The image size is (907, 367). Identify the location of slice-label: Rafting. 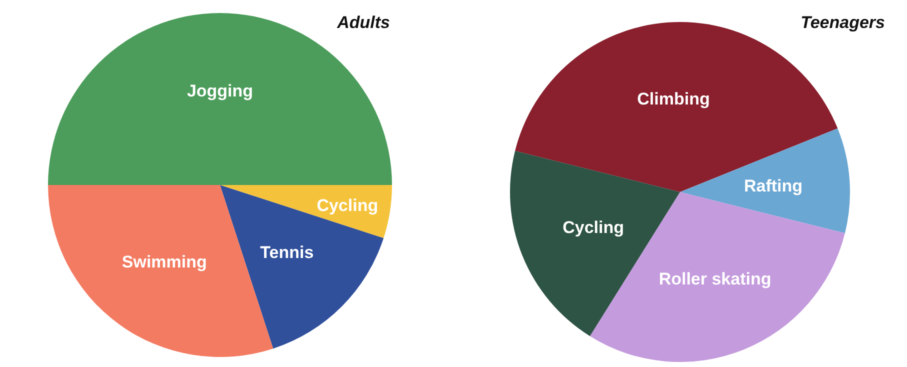
(773, 186).